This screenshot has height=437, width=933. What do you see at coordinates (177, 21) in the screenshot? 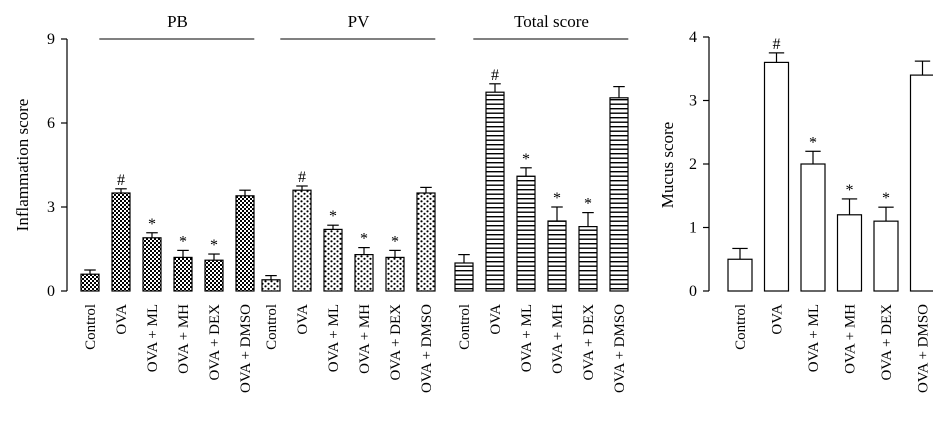
I see `inflammation-pb-group-title: PB` at bounding box center [177, 21].